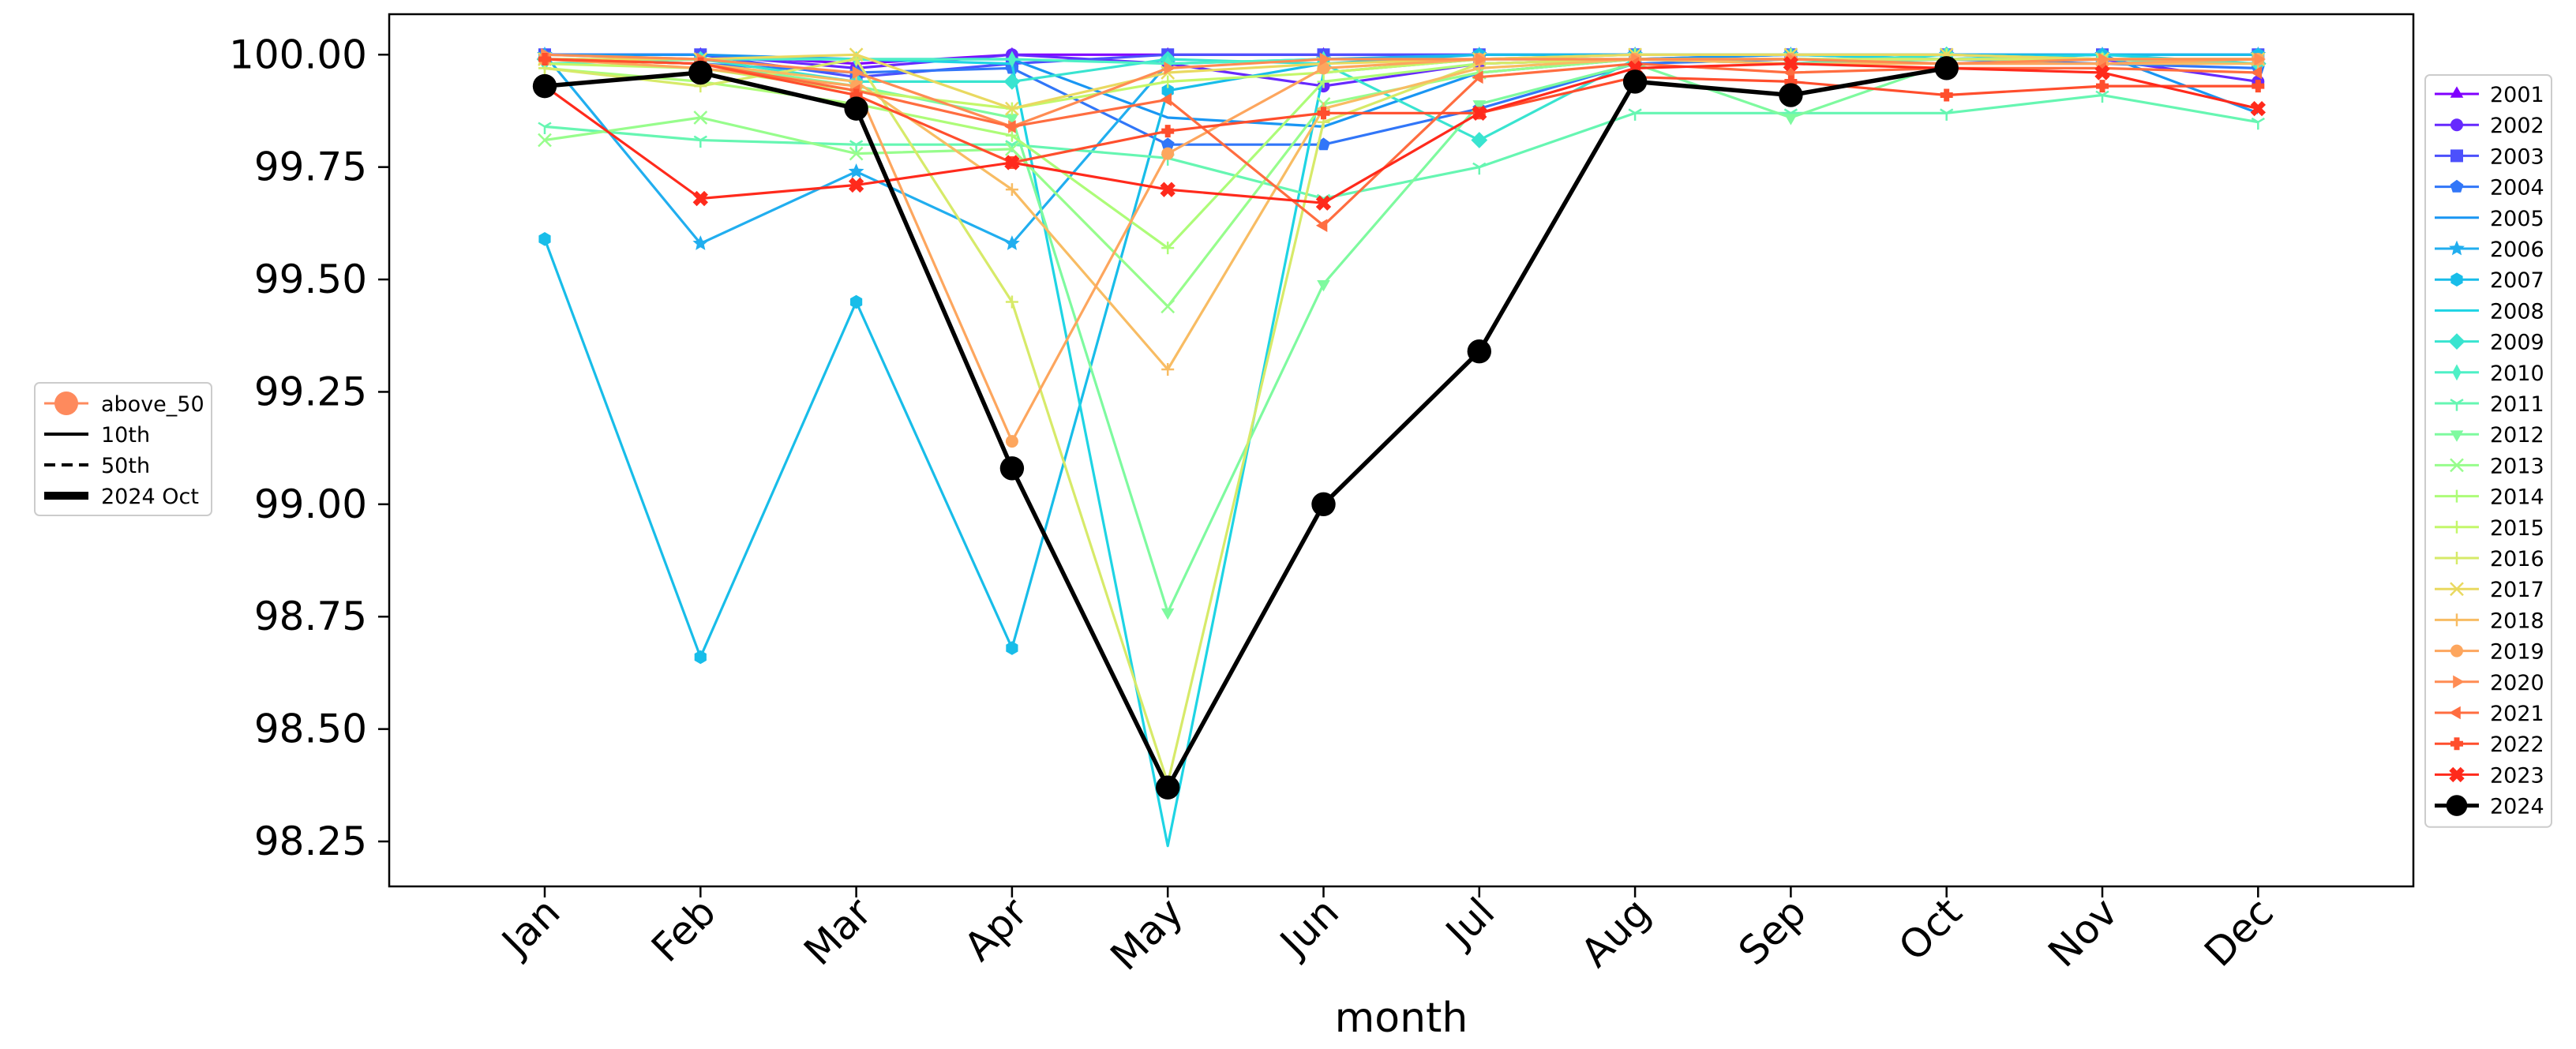  I want to click on x-tick-label: Jul, so click(1469, 923).